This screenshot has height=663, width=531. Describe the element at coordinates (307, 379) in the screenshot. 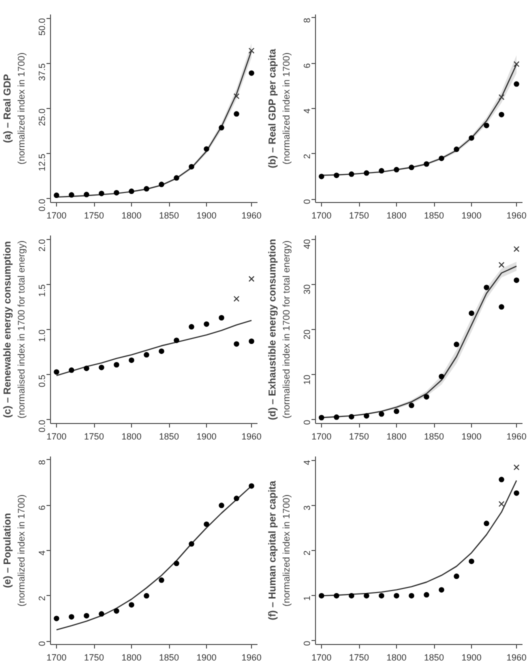

I see `y-tick-label: 10` at that location.